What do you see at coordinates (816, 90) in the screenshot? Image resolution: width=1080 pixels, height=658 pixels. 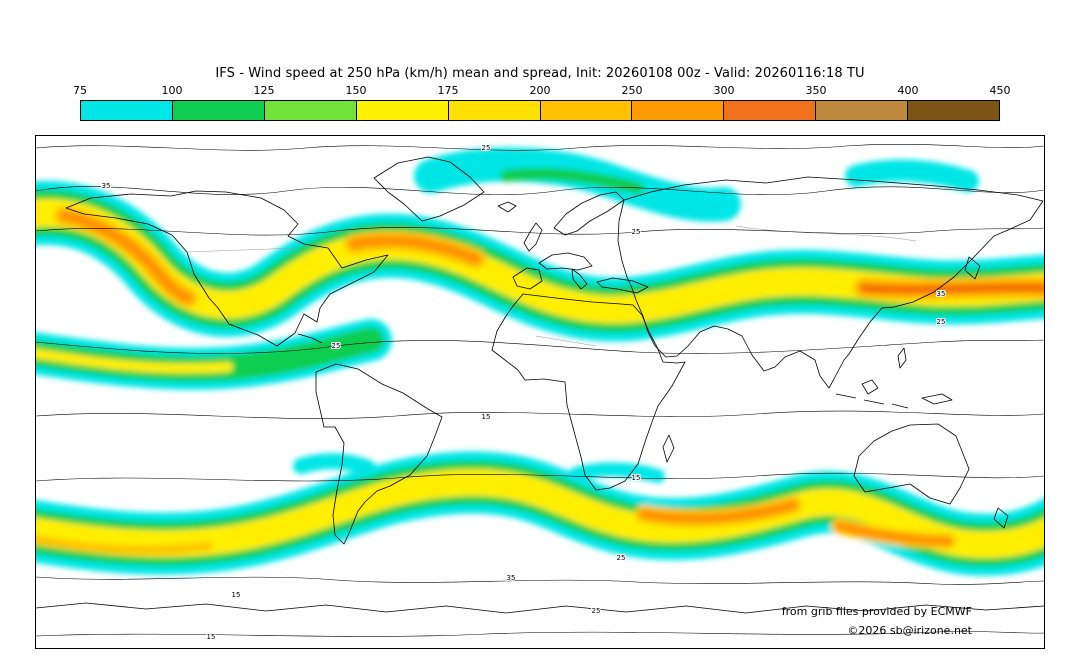 I see `colorbar-tick: 350` at bounding box center [816, 90].